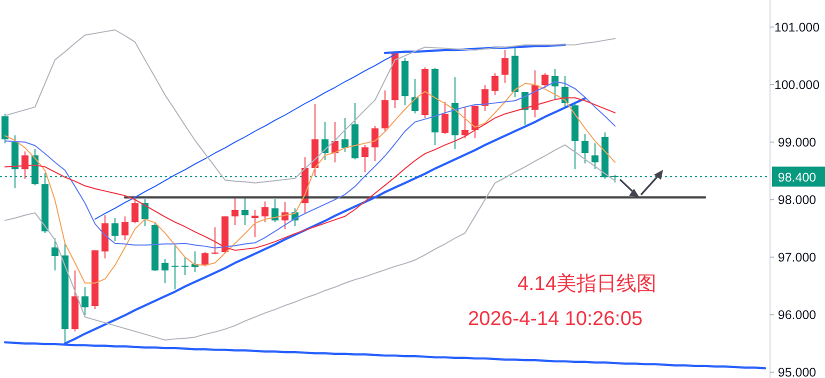 This screenshot has width=825, height=378. Describe the element at coordinates (587, 284) in the screenshot. I see `annotation: 4.14美指日线图` at that location.